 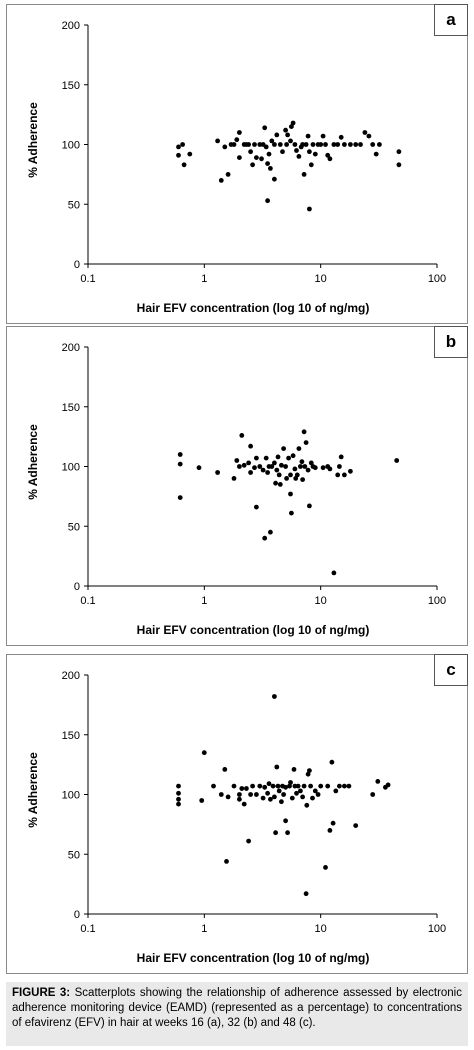 What do you see at coordinates (253, 958) in the screenshot?
I see `x-axis-label-c: Hair EFV concentration (log 10 of ng/mg)` at bounding box center [253, 958].